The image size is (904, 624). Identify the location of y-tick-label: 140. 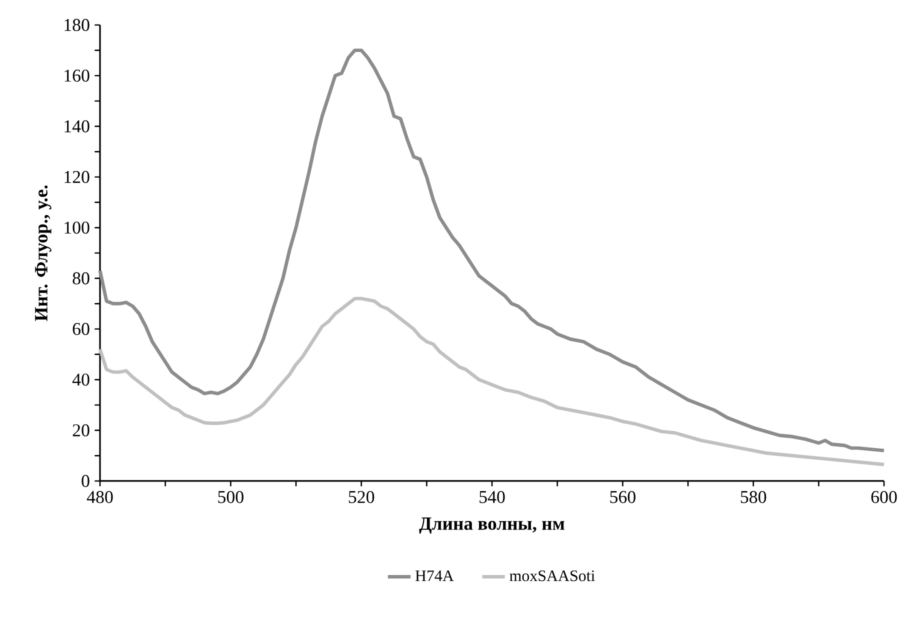
(77, 126).